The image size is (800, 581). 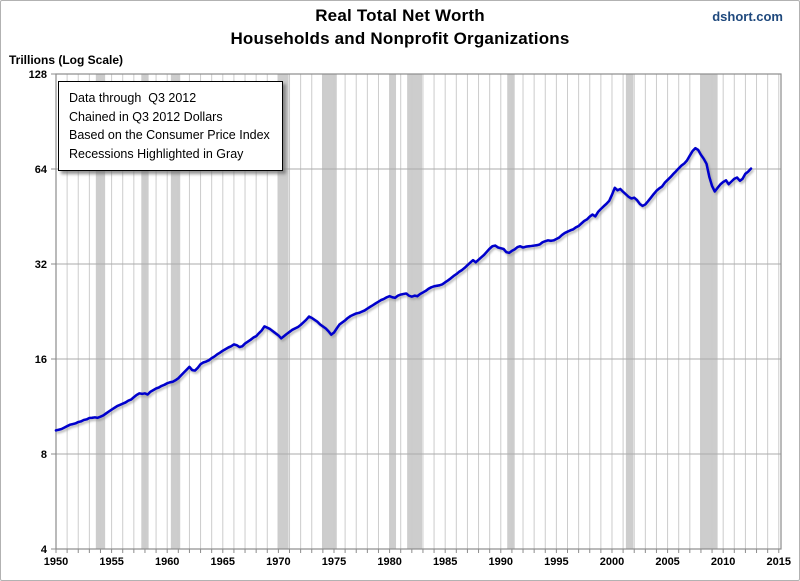 I want to click on x-tick-label: 1965, so click(x=223, y=562).